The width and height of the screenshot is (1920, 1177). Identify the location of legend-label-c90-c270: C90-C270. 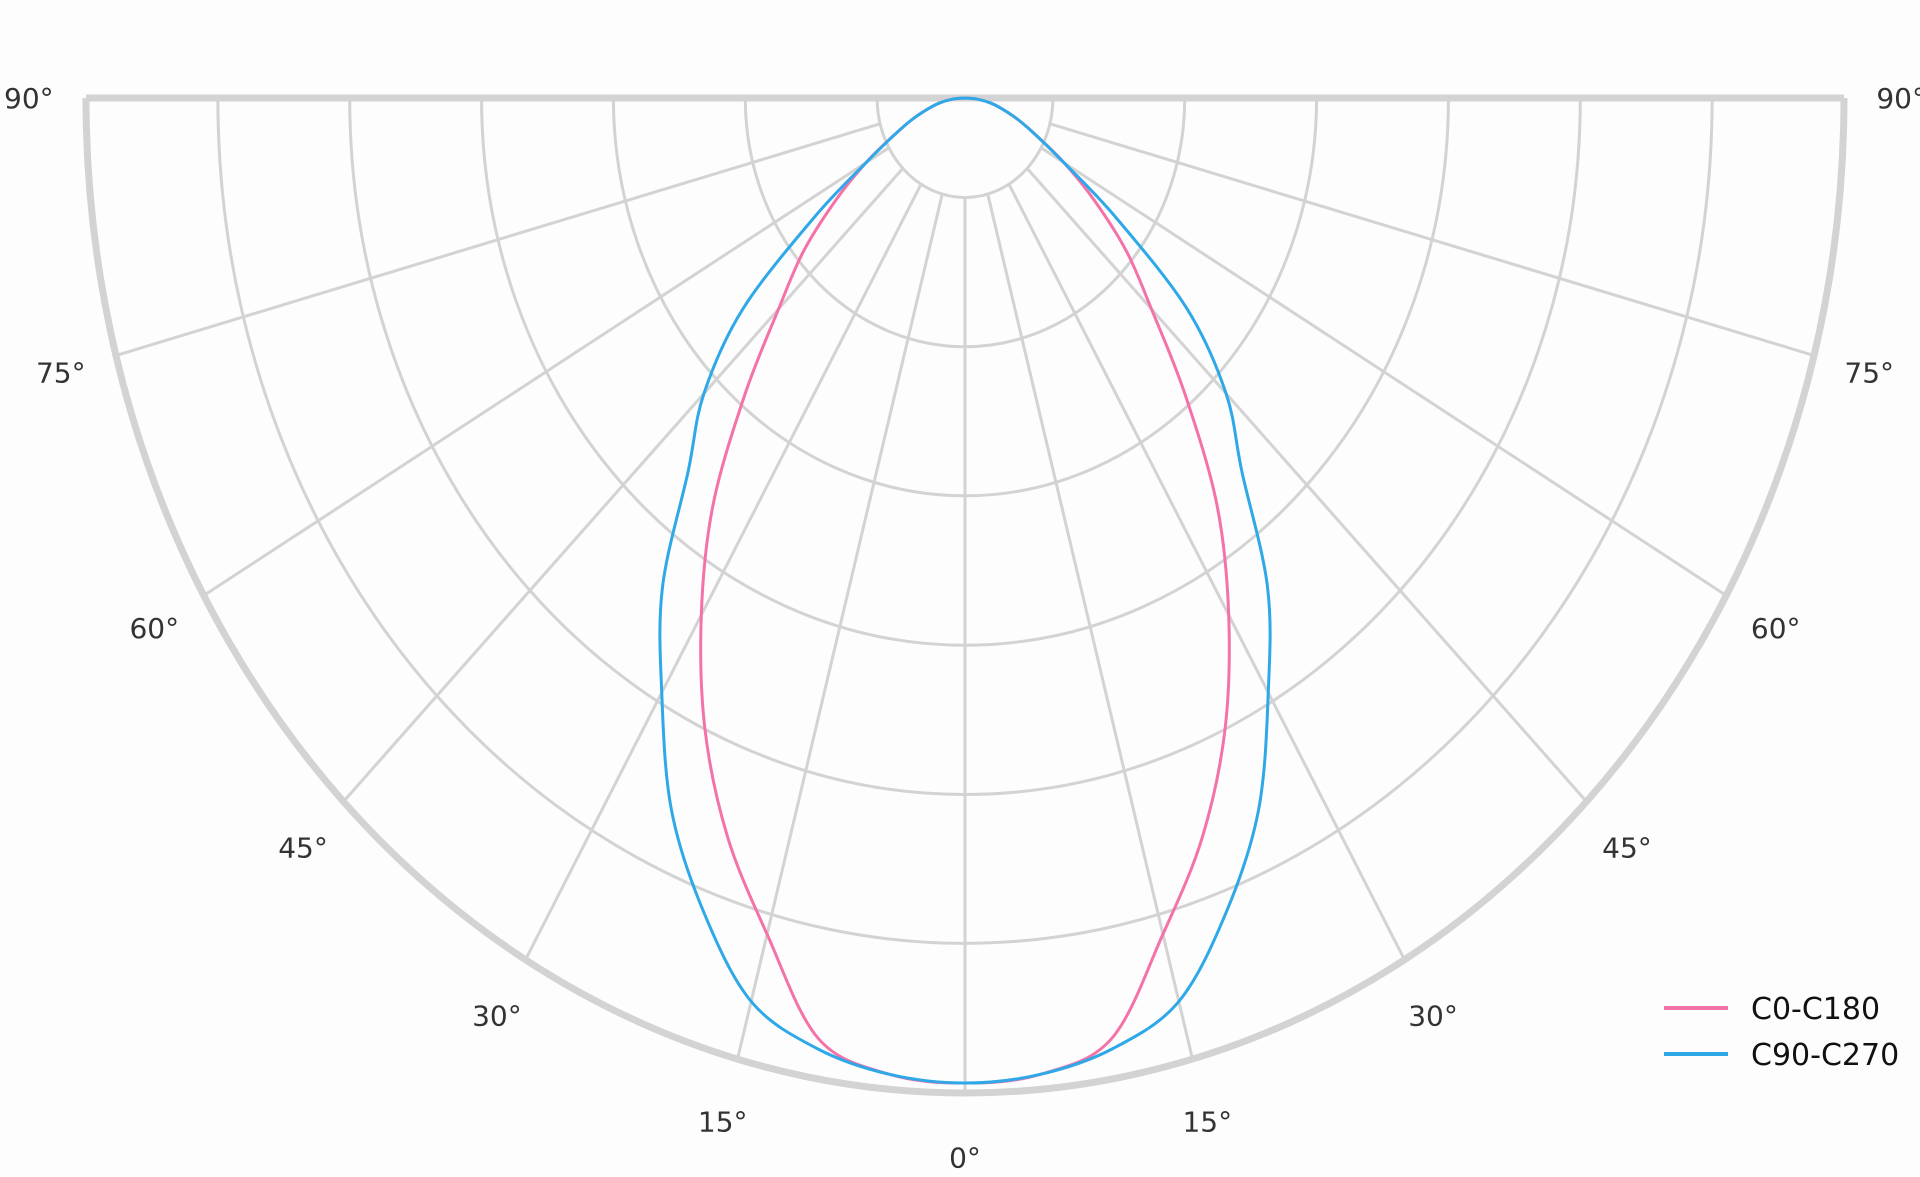
(1825, 1055).